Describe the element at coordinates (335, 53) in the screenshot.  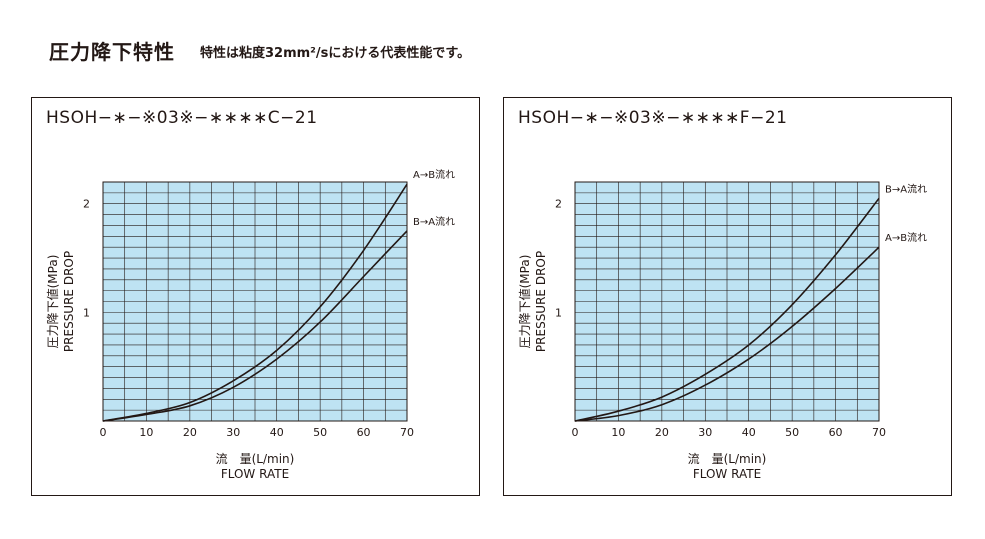
I see `page-subtitle: 特性は粘度32mm²/sにおける代表性能です。` at that location.